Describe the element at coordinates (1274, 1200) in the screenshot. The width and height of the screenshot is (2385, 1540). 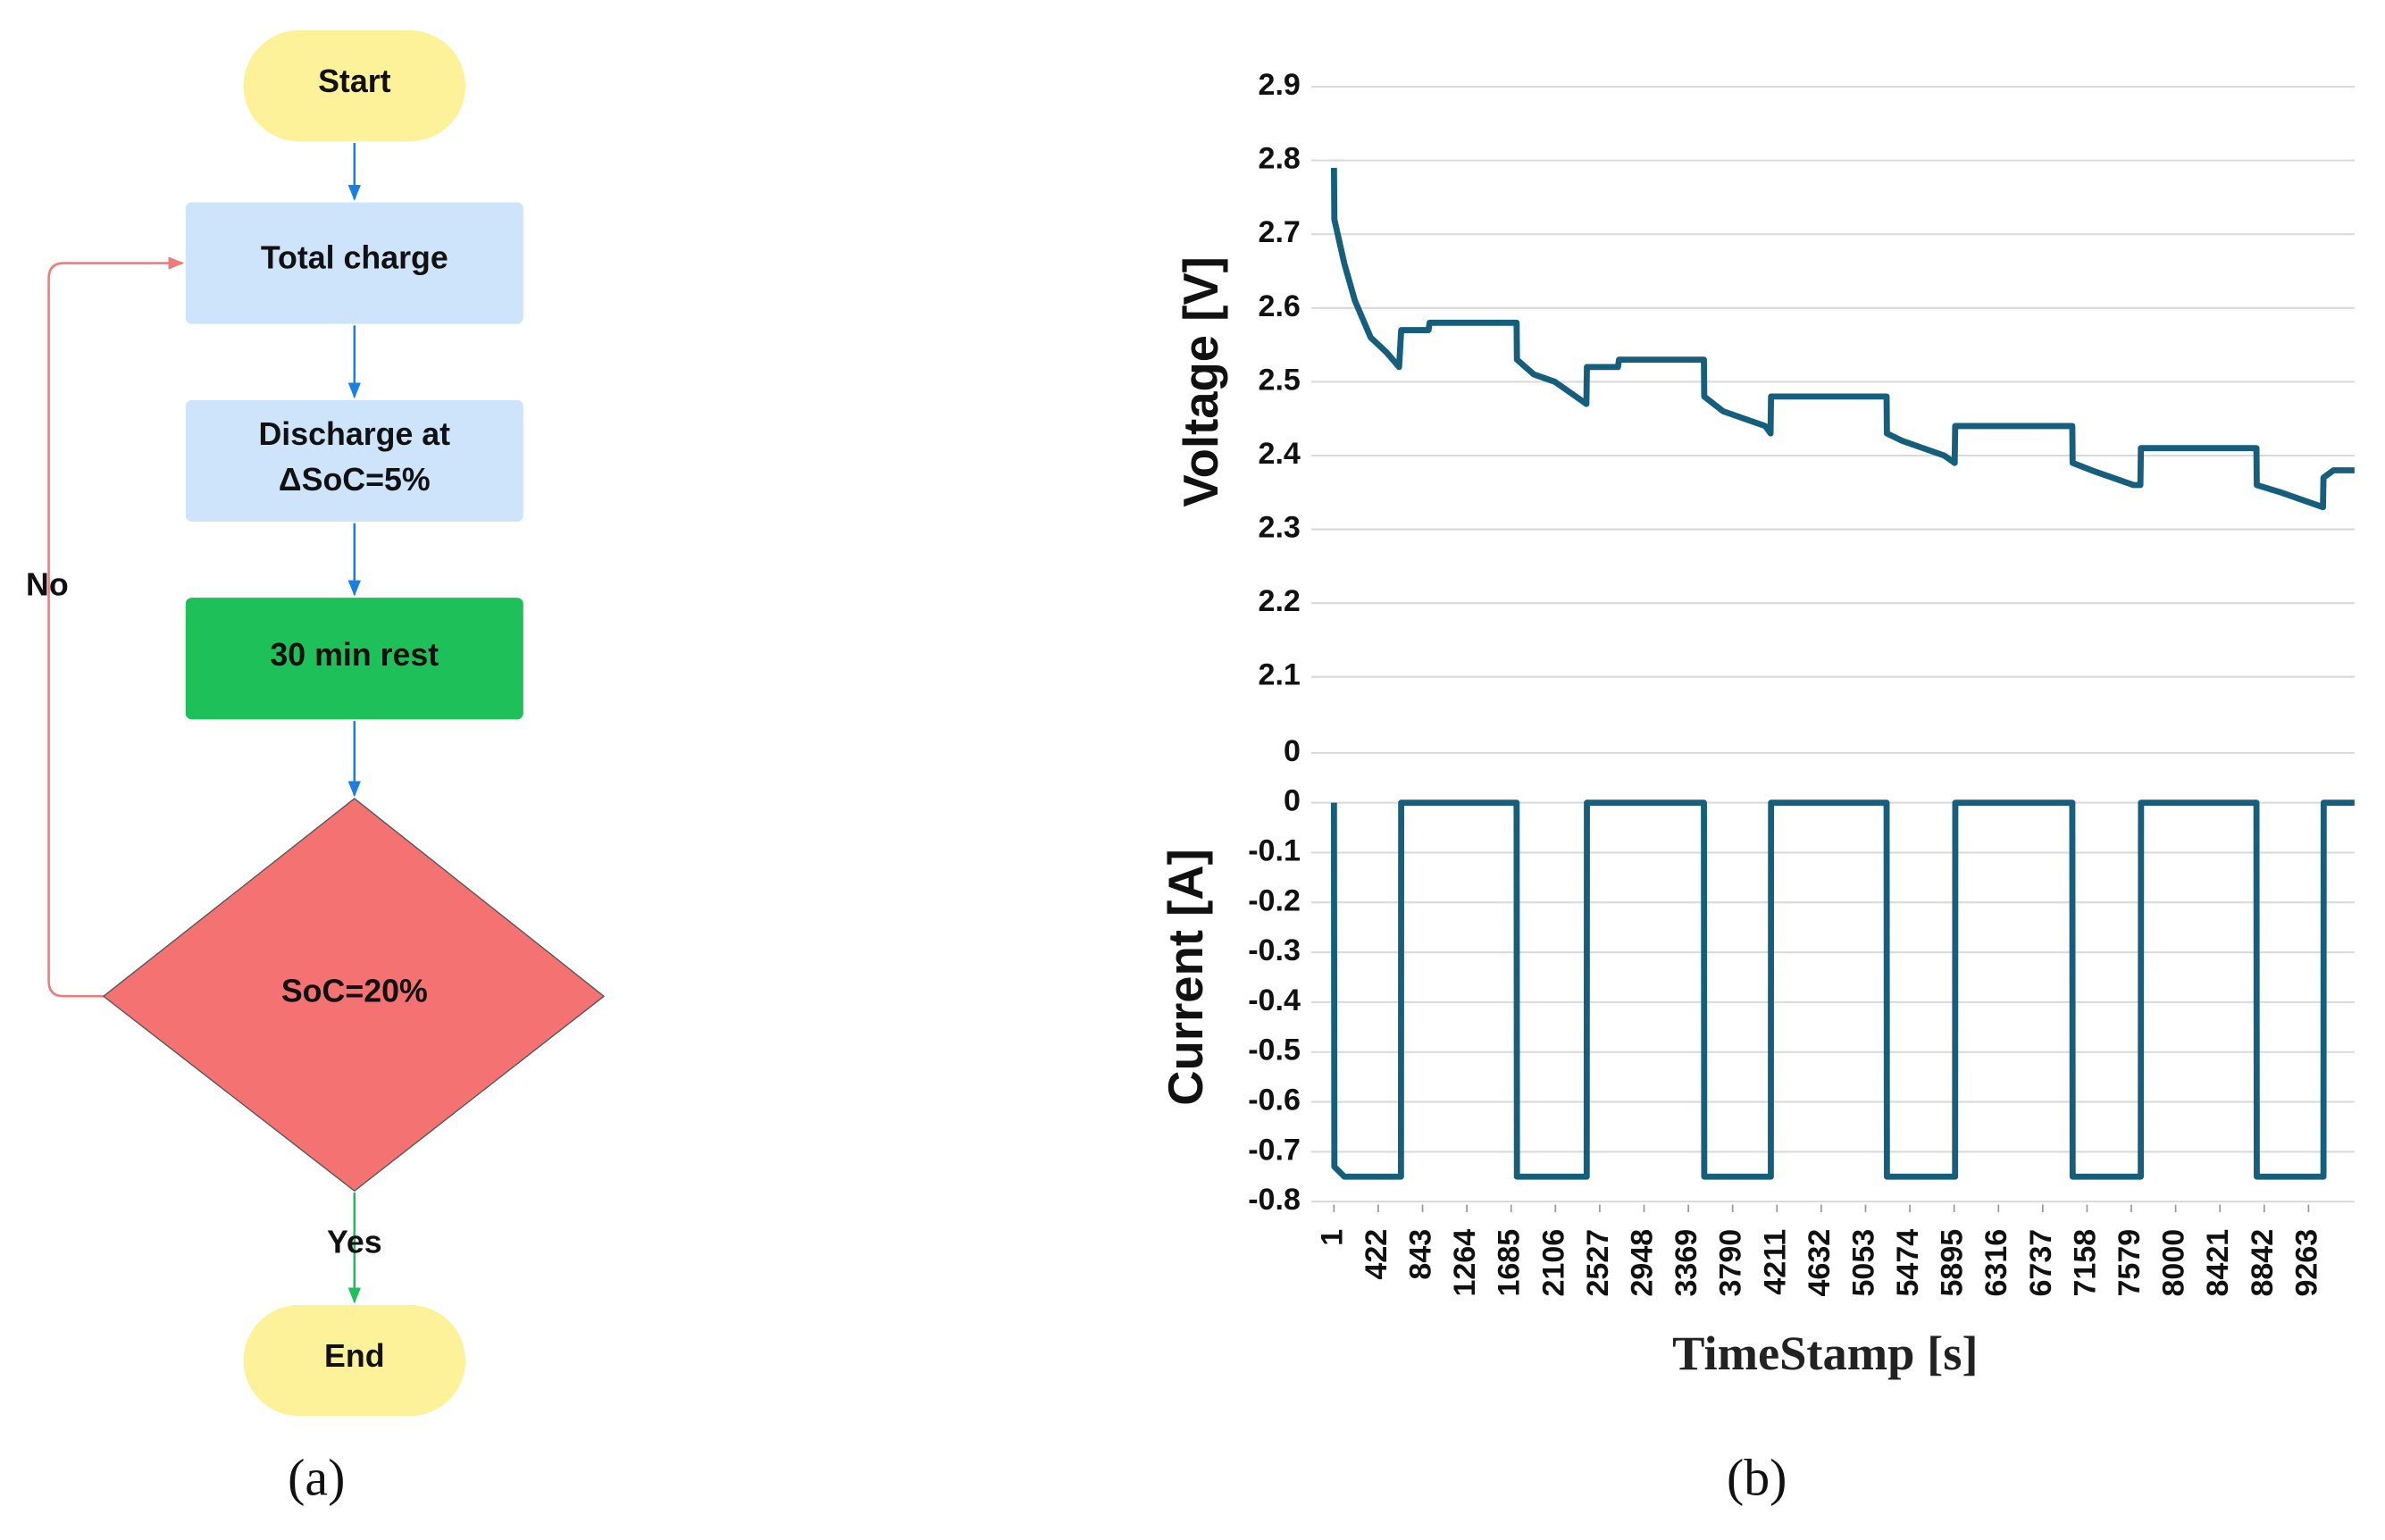
I see `y-tick-label: -0.8` at that location.